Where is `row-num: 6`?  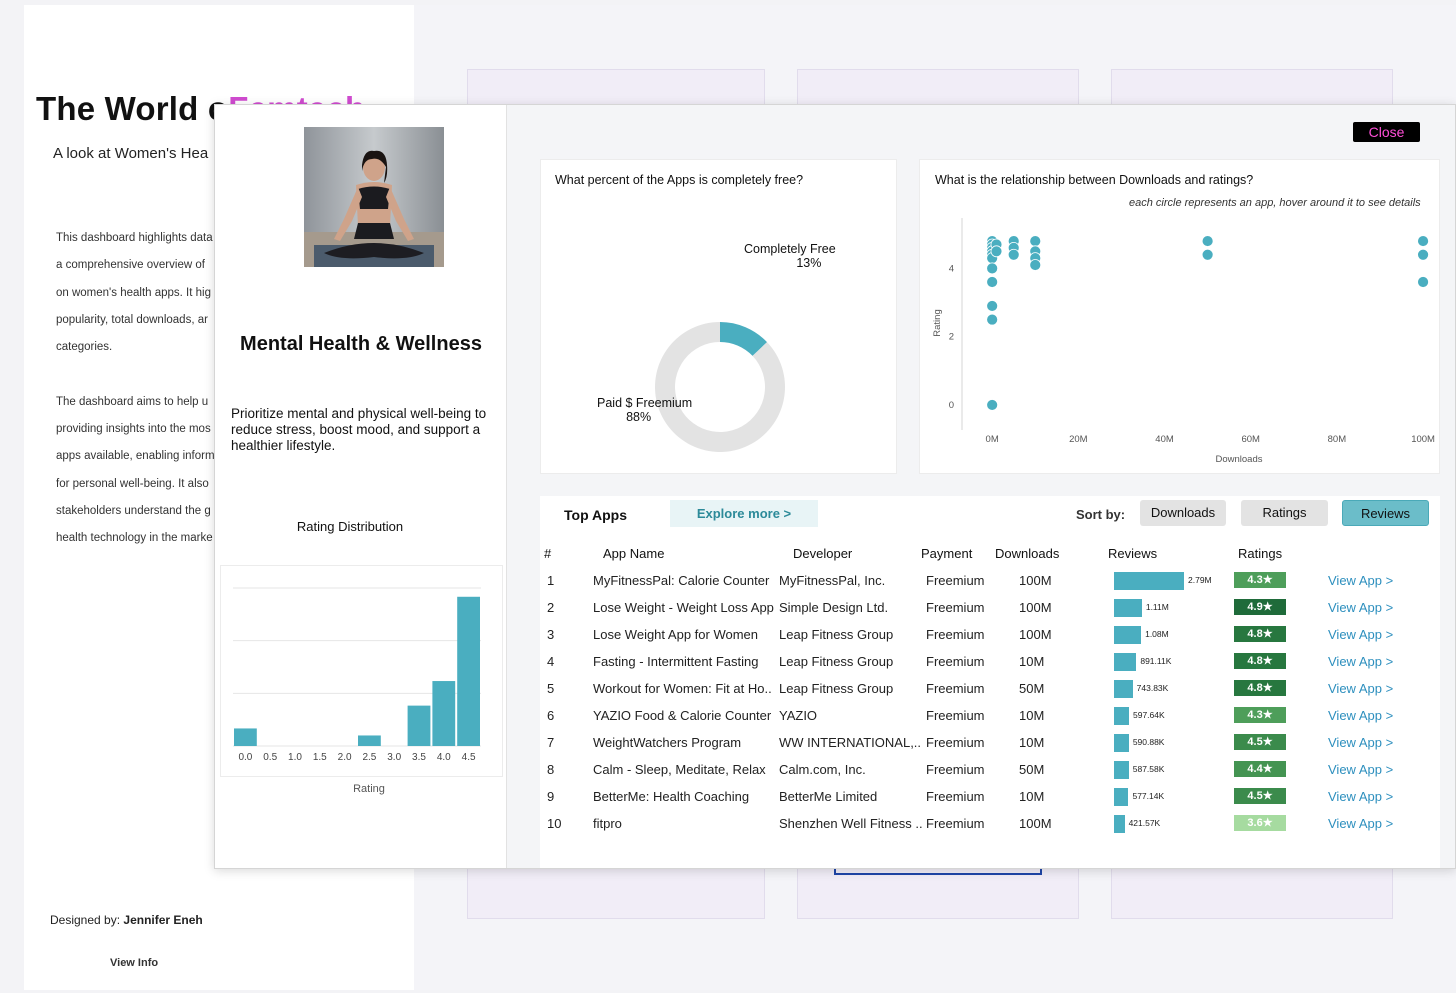
row-num: 6 is located at coordinates (551, 715).